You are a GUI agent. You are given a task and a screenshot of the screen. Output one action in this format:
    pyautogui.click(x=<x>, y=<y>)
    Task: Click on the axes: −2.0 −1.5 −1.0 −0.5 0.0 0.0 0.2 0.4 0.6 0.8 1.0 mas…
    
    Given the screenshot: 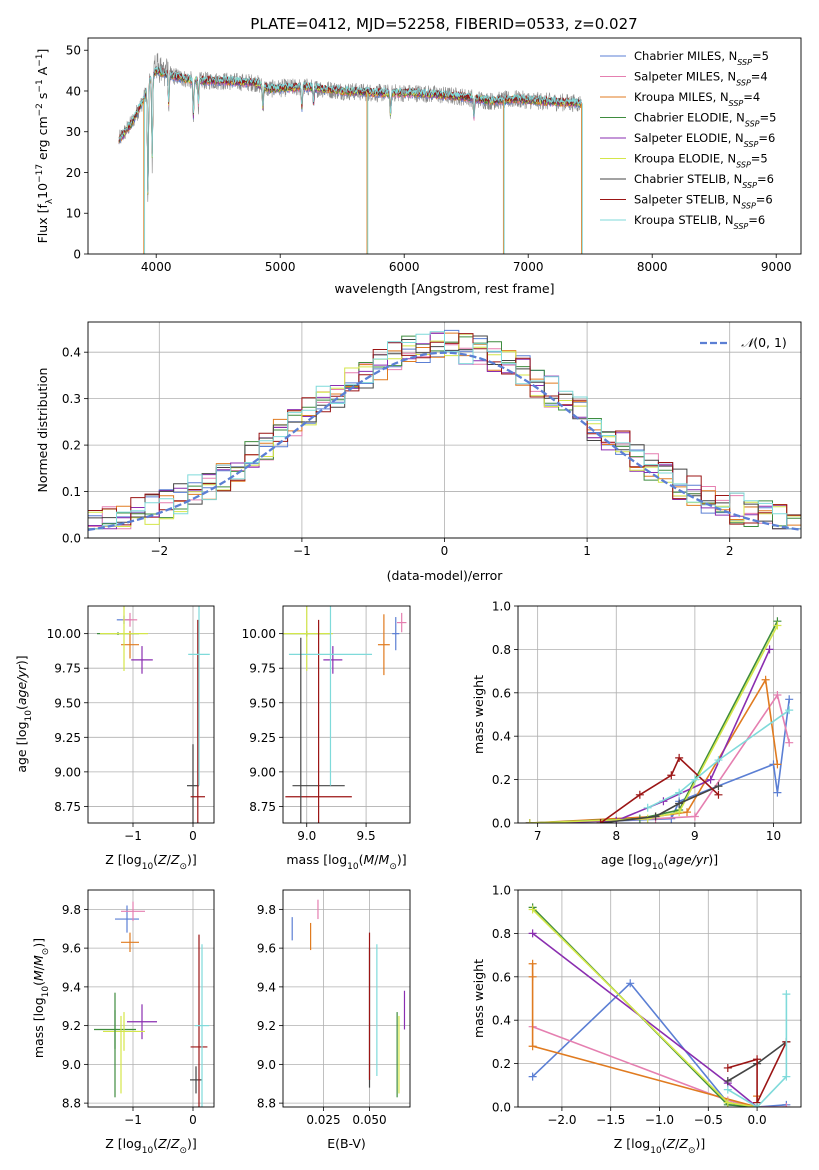 What is the action you would take?
    pyautogui.click(x=636, y=1020)
    